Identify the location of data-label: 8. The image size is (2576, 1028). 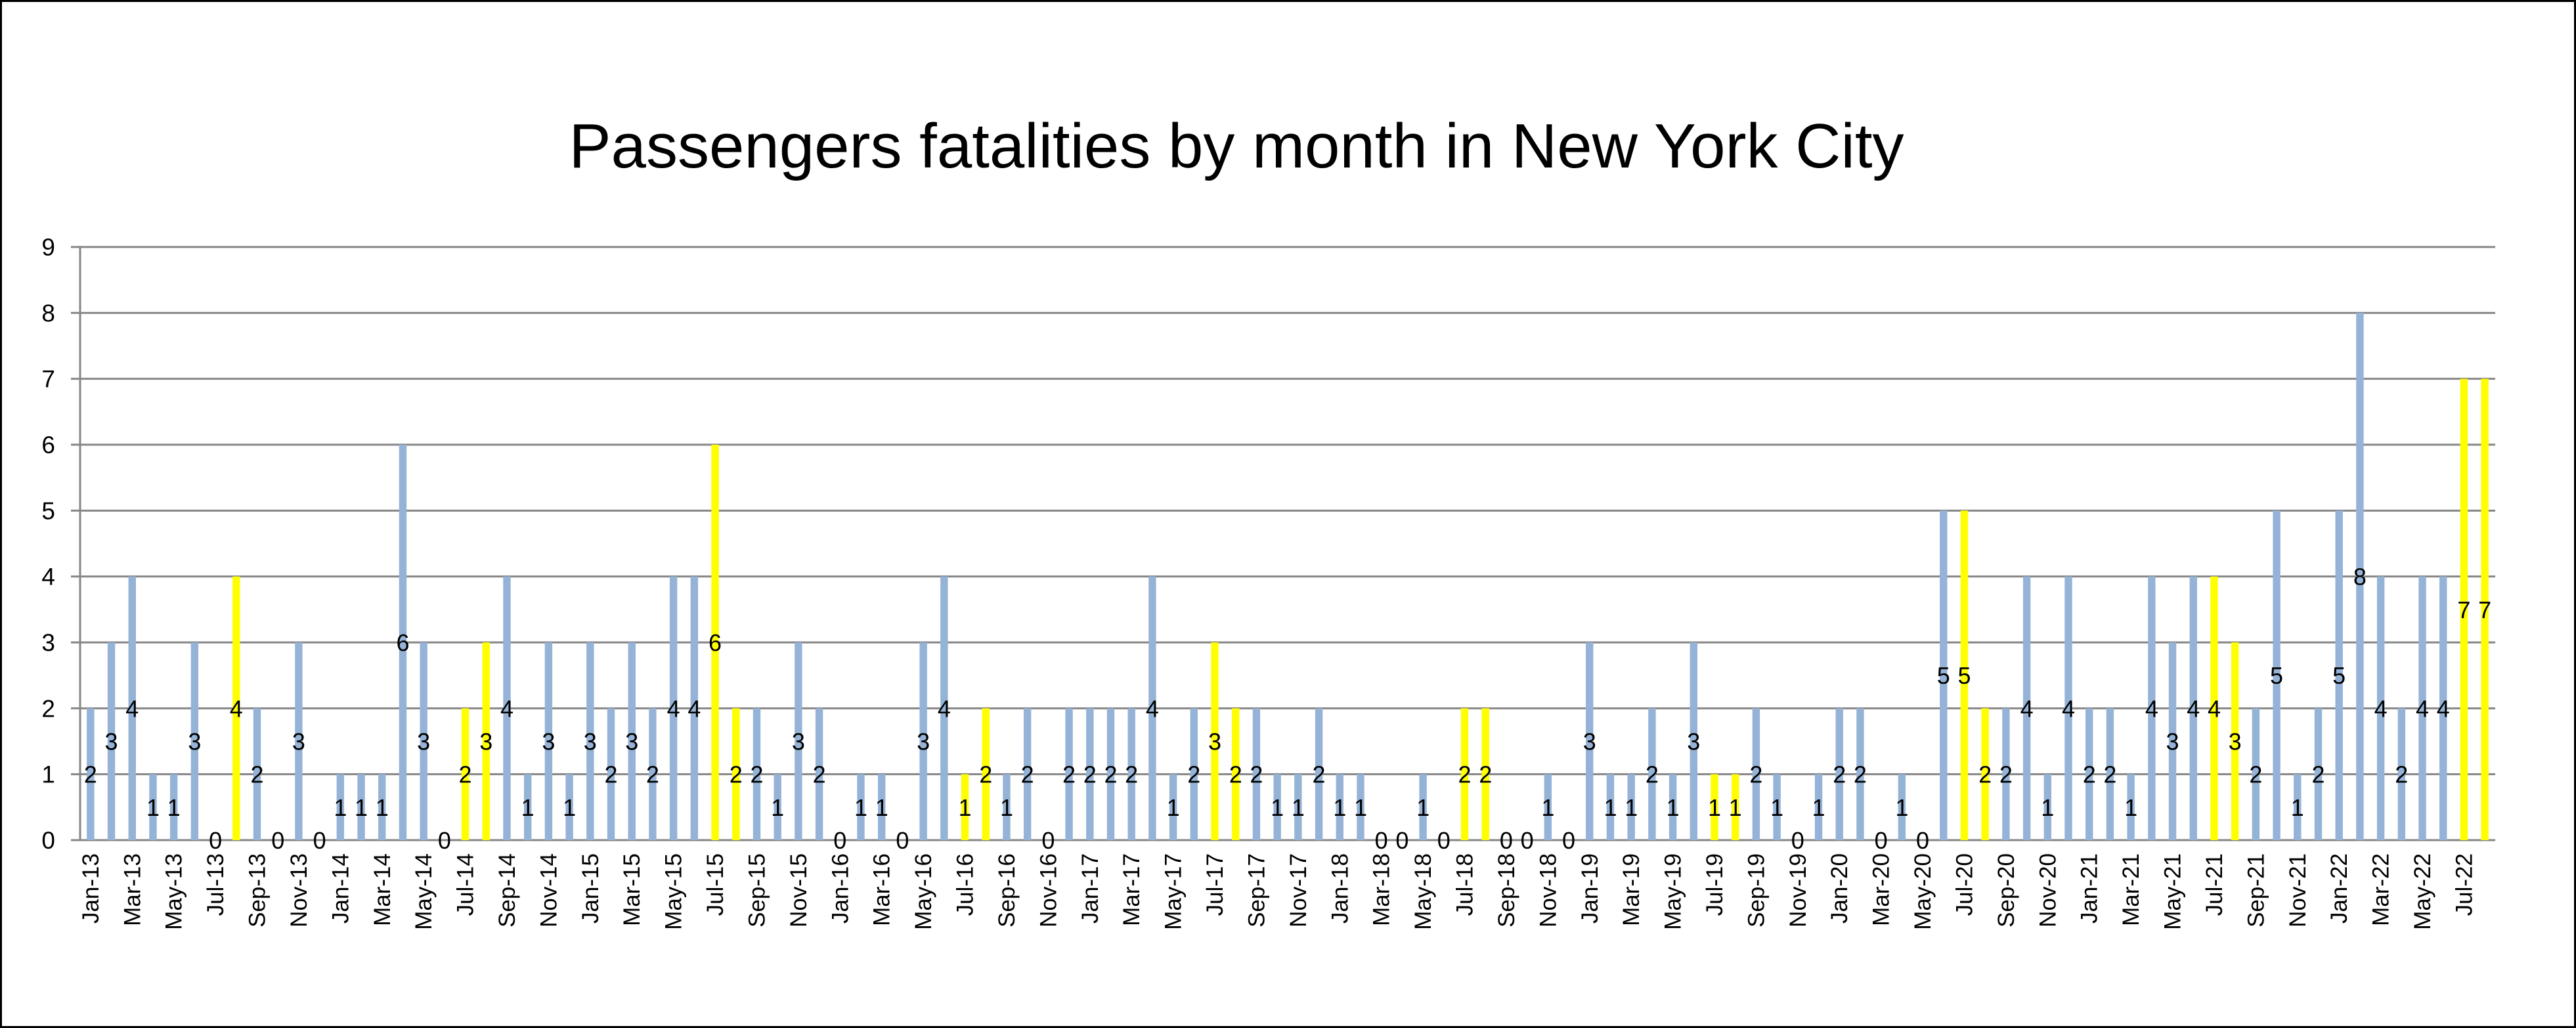
(2360, 577).